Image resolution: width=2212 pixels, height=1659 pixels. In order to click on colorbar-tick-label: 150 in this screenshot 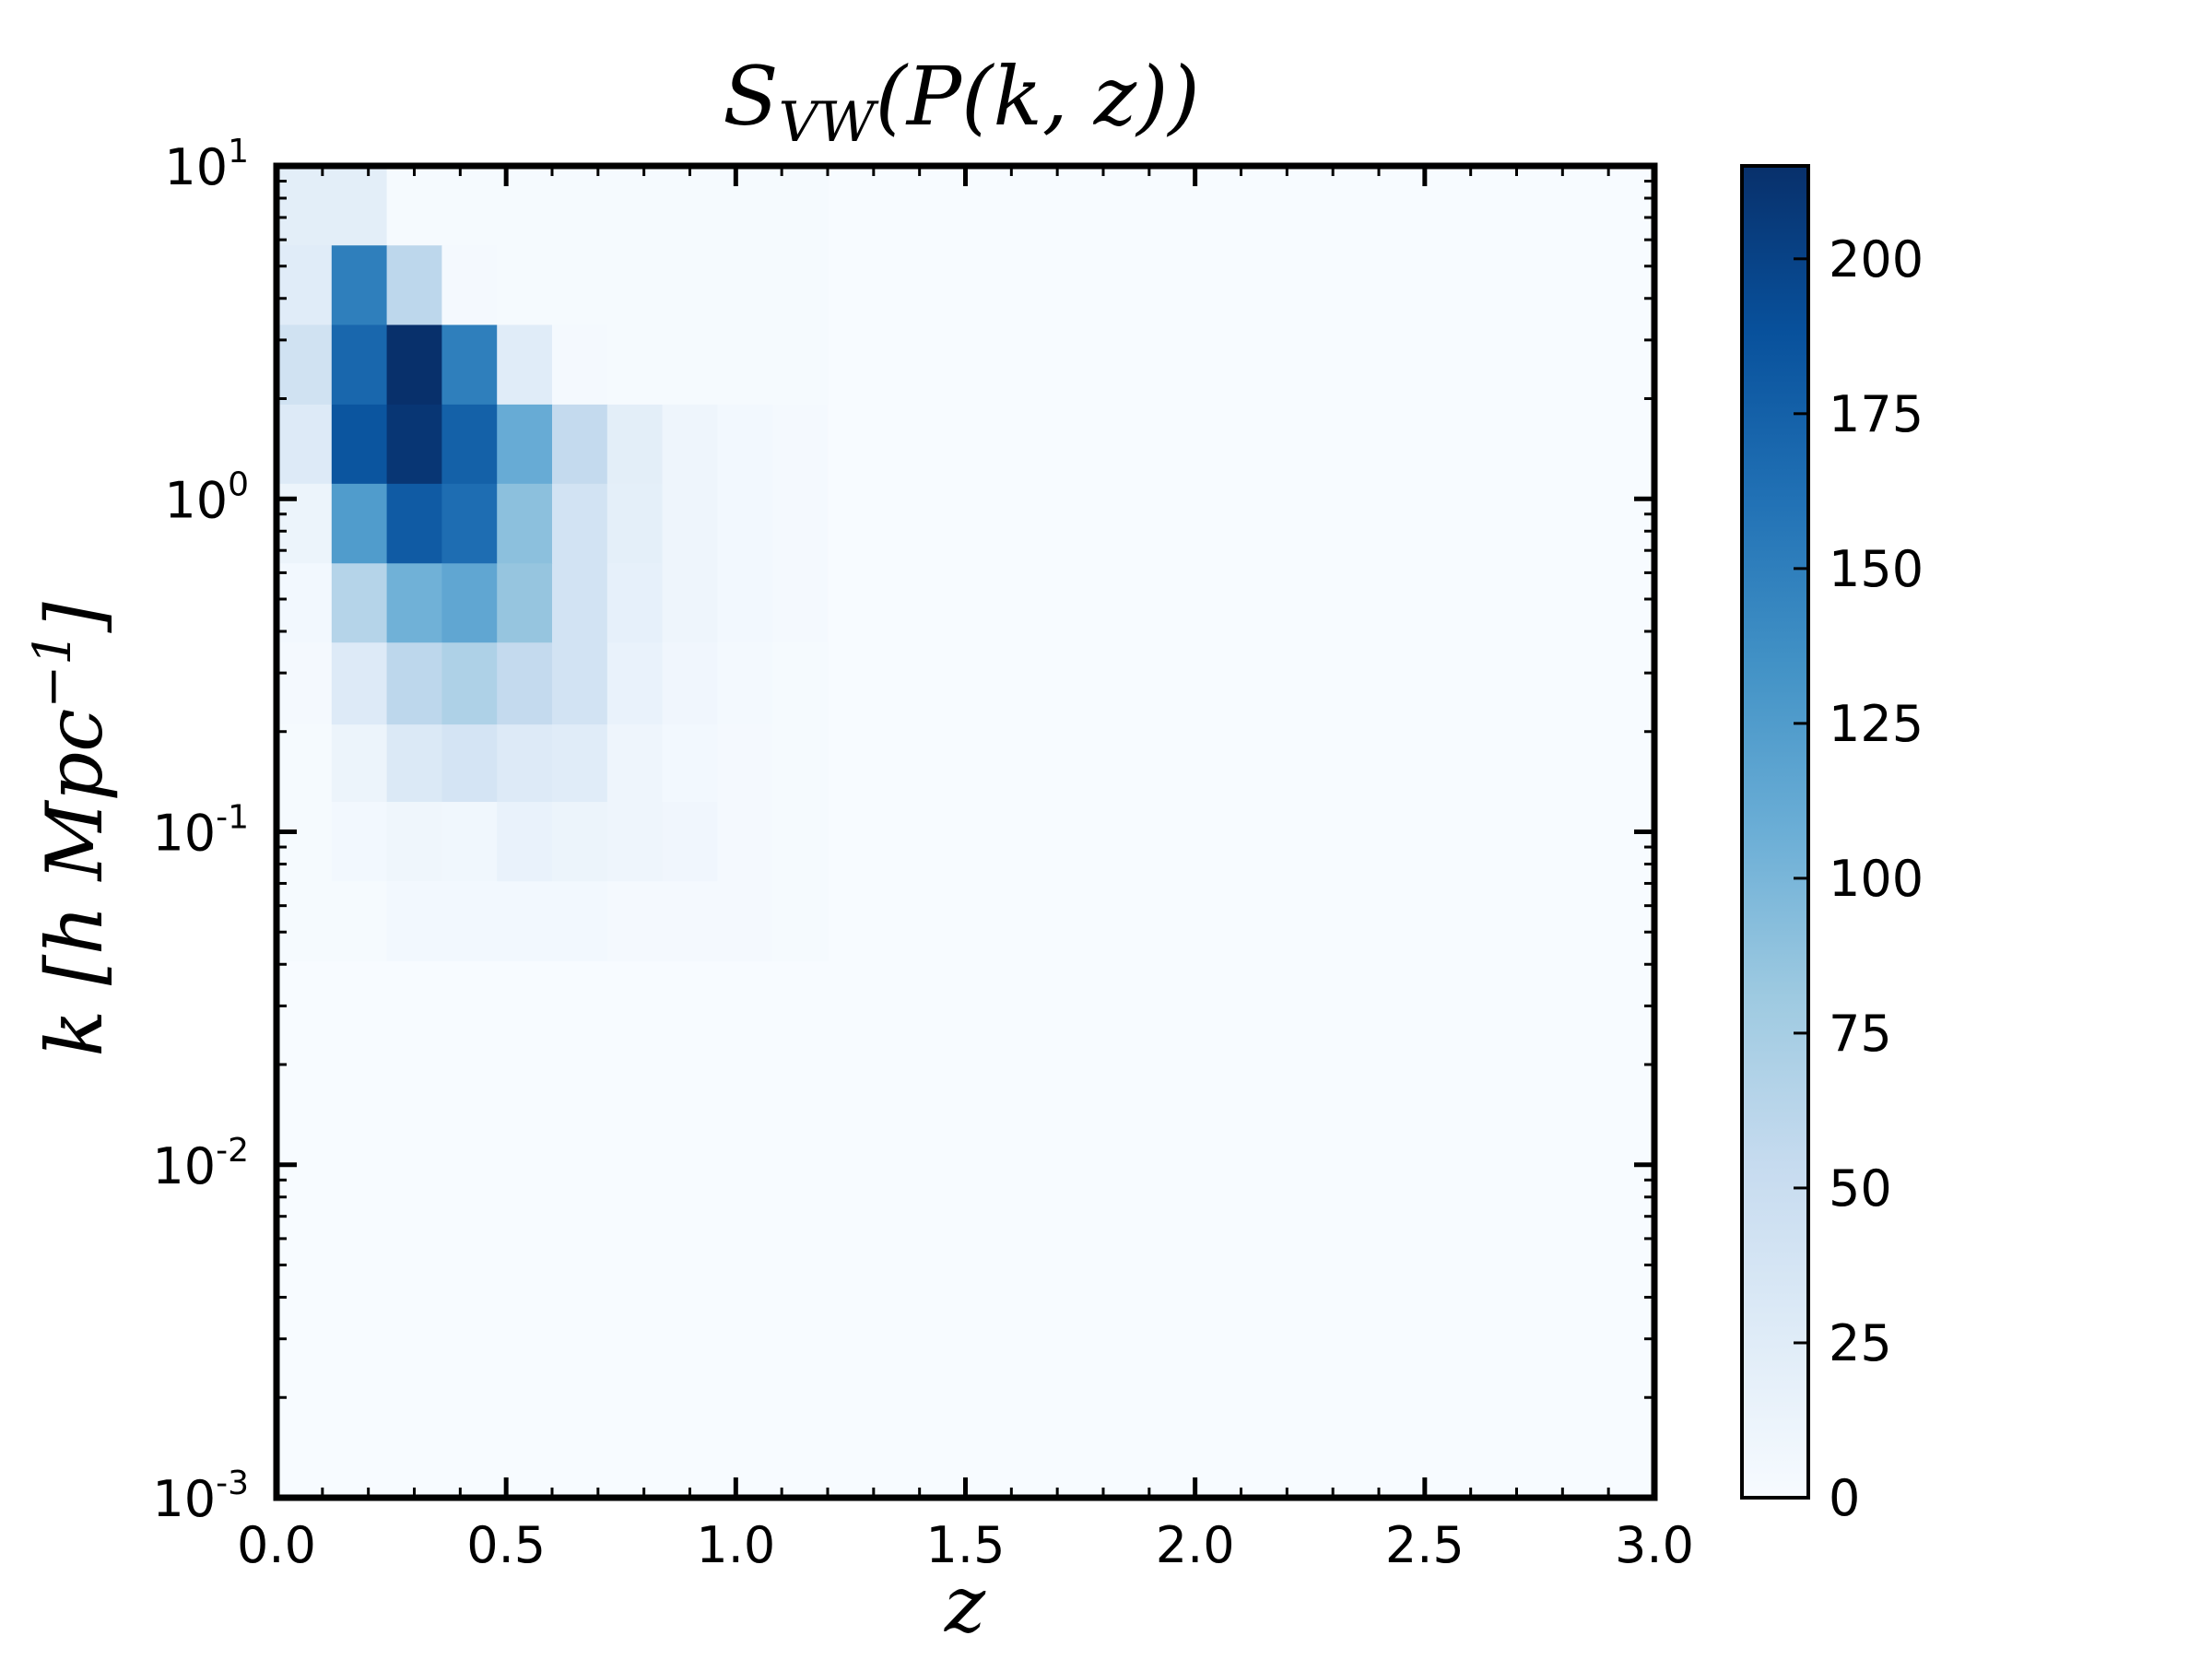, I will do `click(1876, 569)`.